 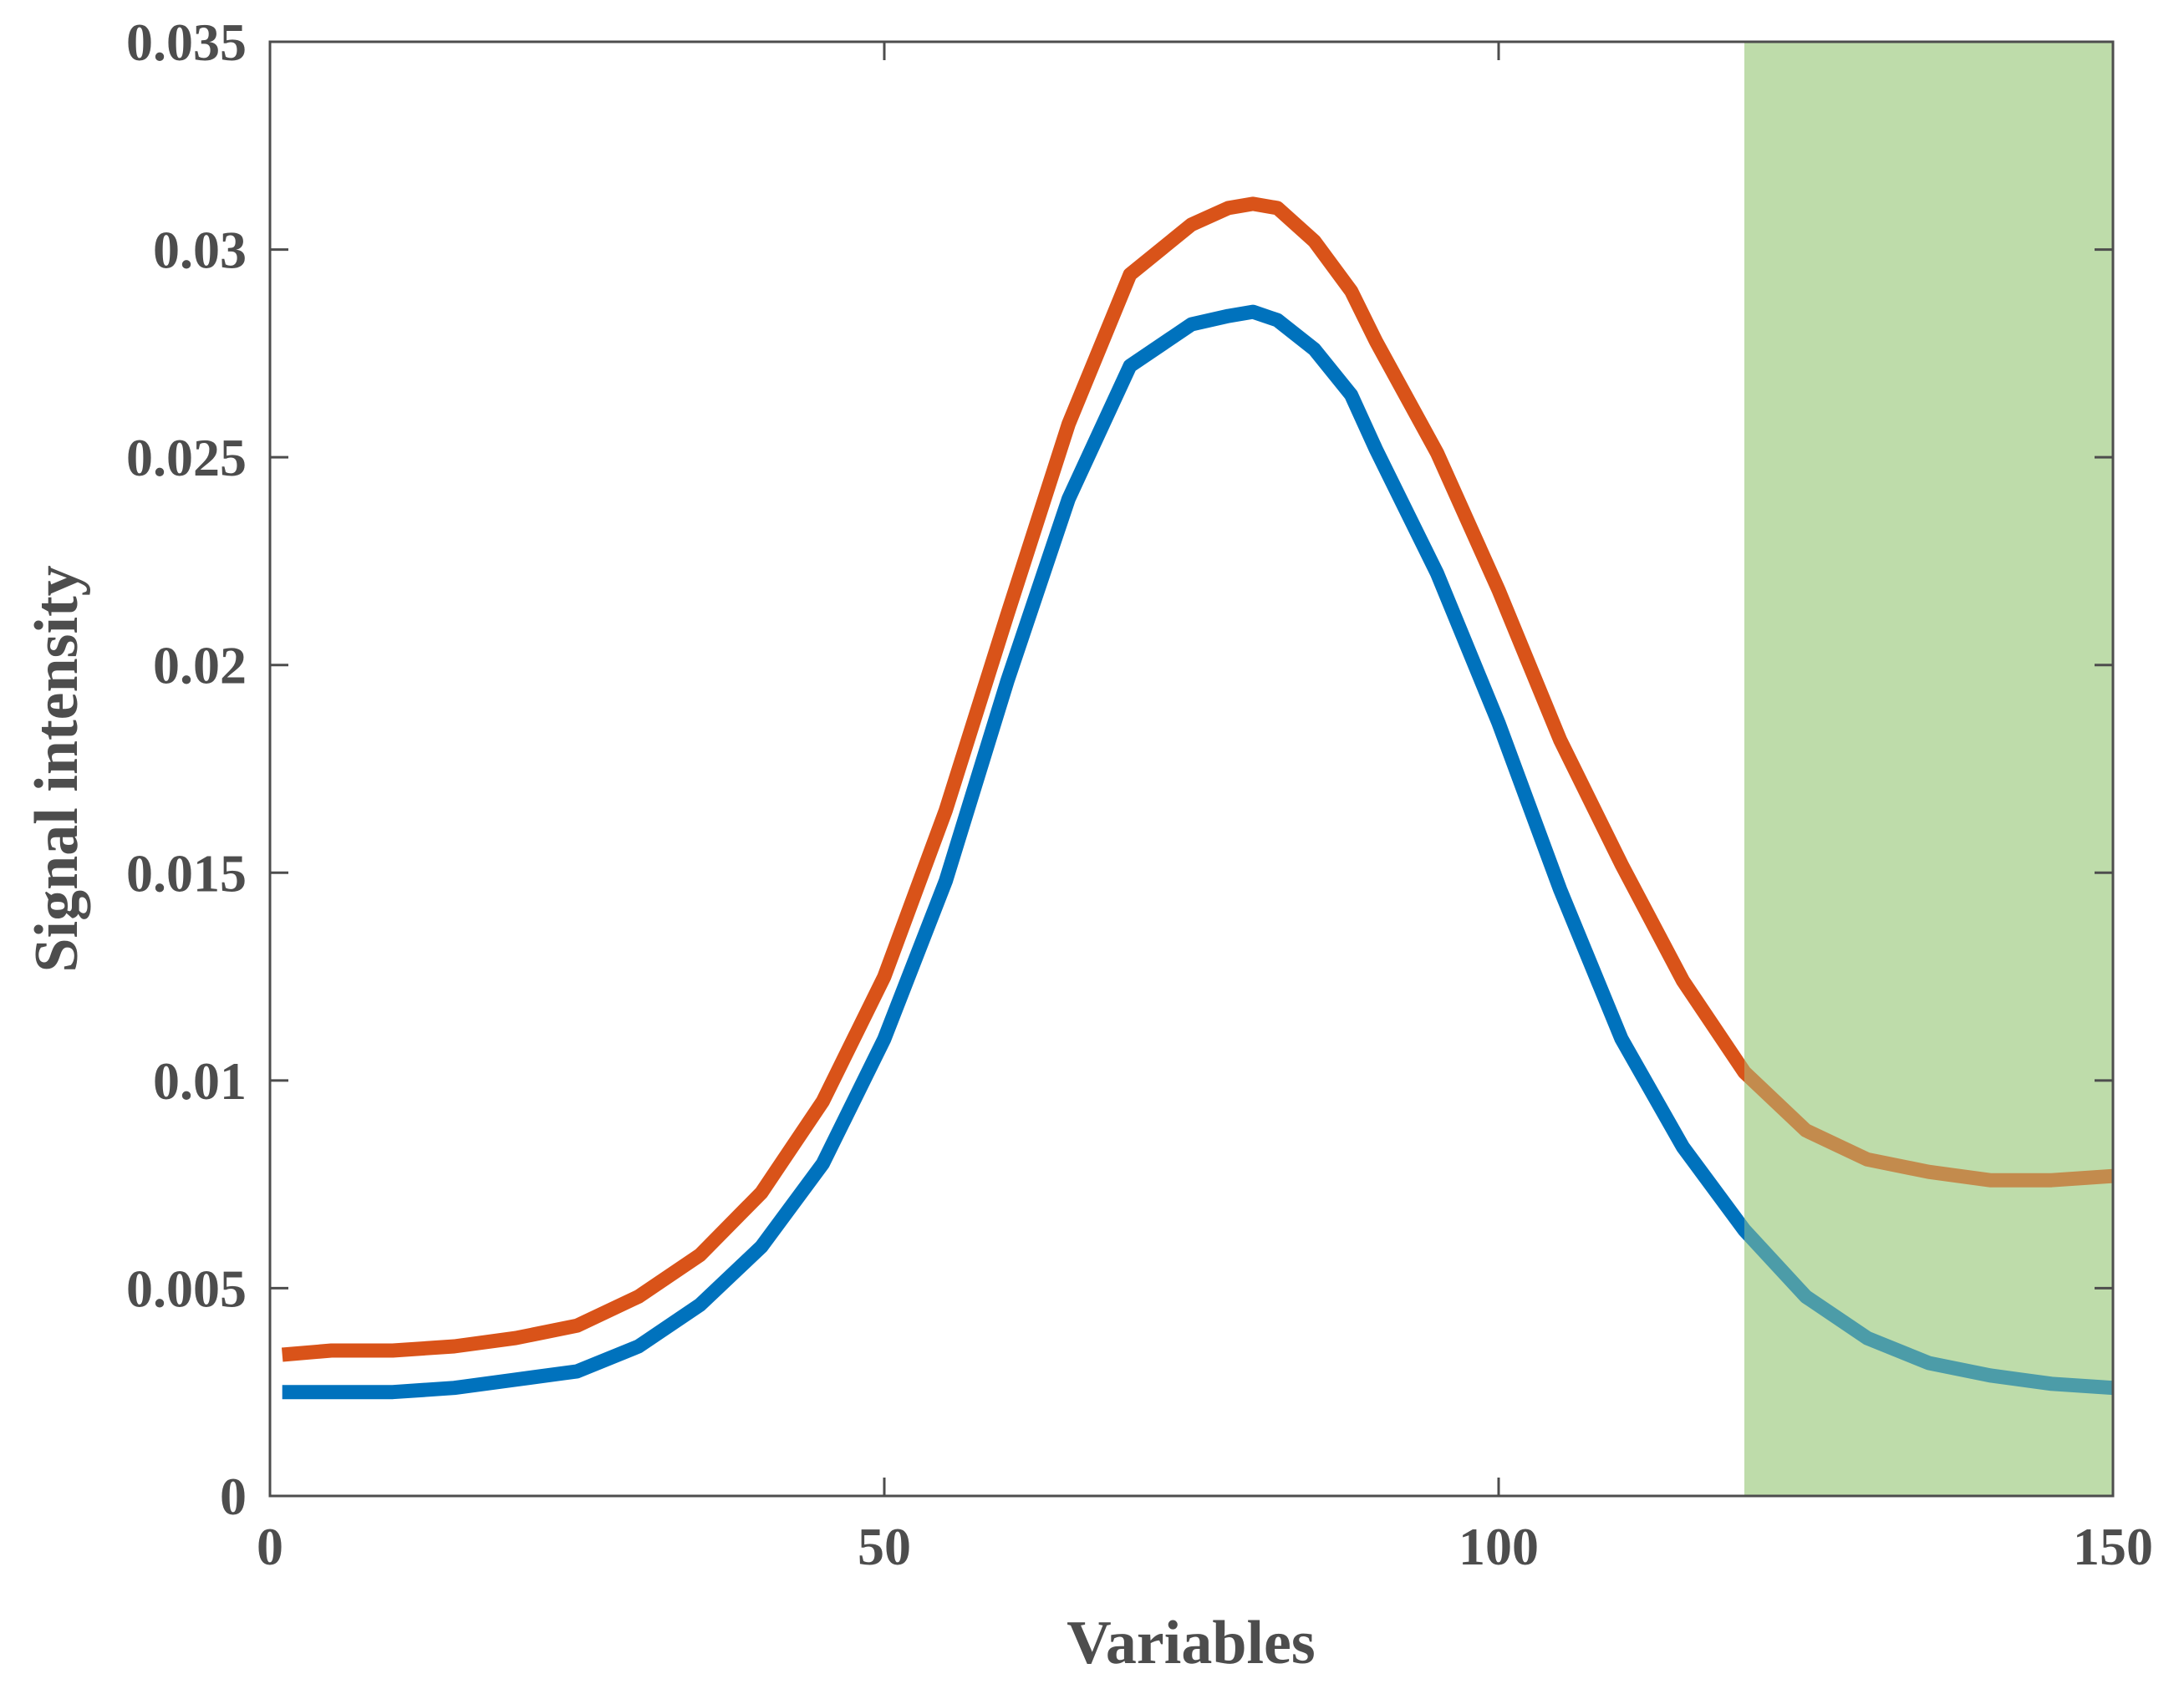 I want to click on highlight-region-overlay, so click(x=1928, y=769).